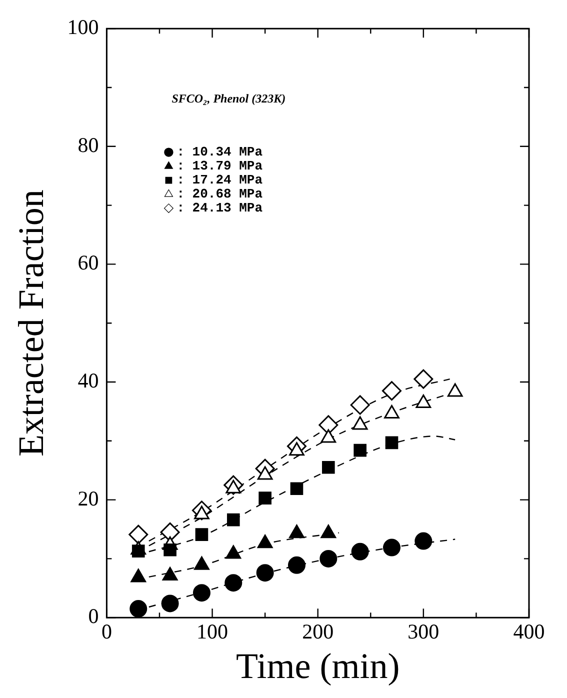 Image resolution: width=567 pixels, height=698 pixels. Describe the element at coordinates (318, 632) in the screenshot. I see `x-tick-label: 200` at that location.